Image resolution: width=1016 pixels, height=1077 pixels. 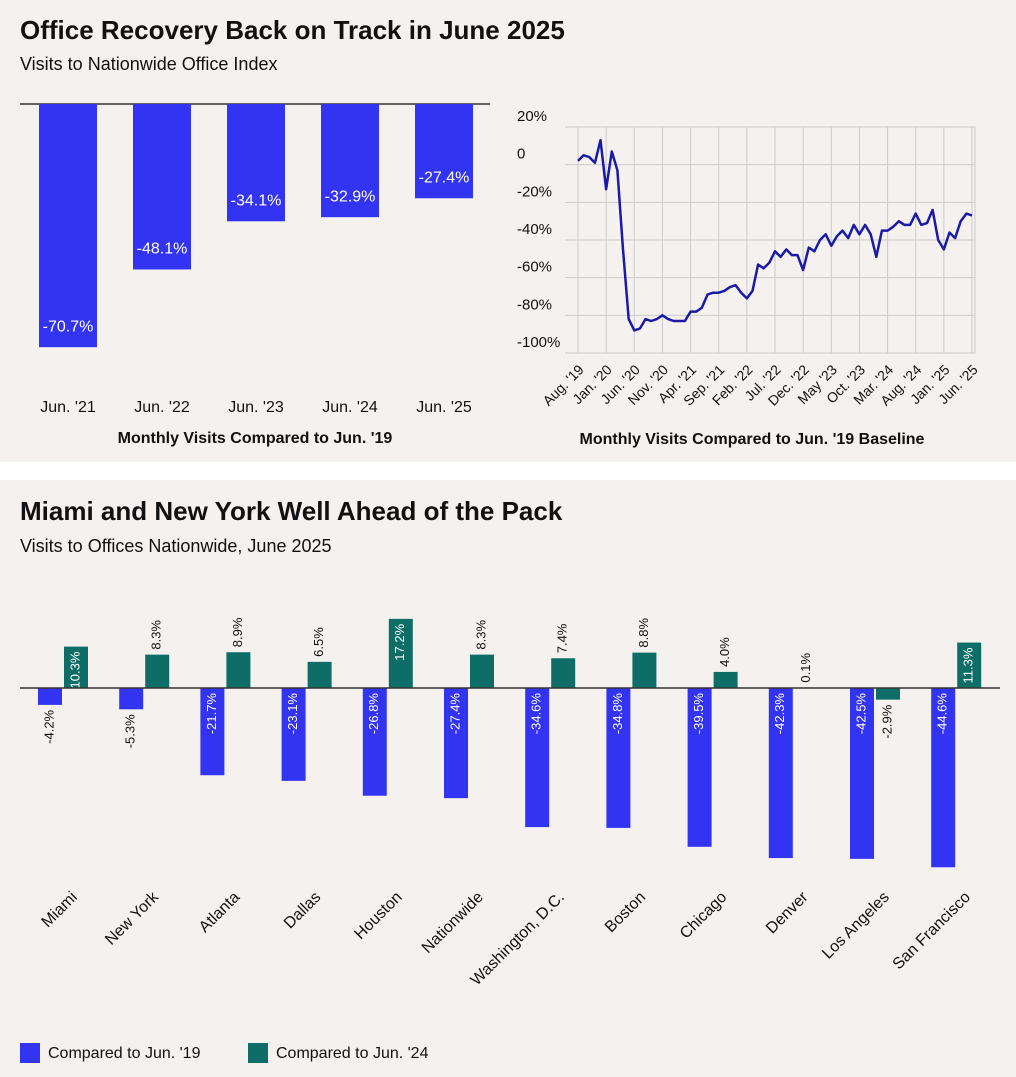 I want to click on value-label: 17.2%, so click(x=399, y=641).